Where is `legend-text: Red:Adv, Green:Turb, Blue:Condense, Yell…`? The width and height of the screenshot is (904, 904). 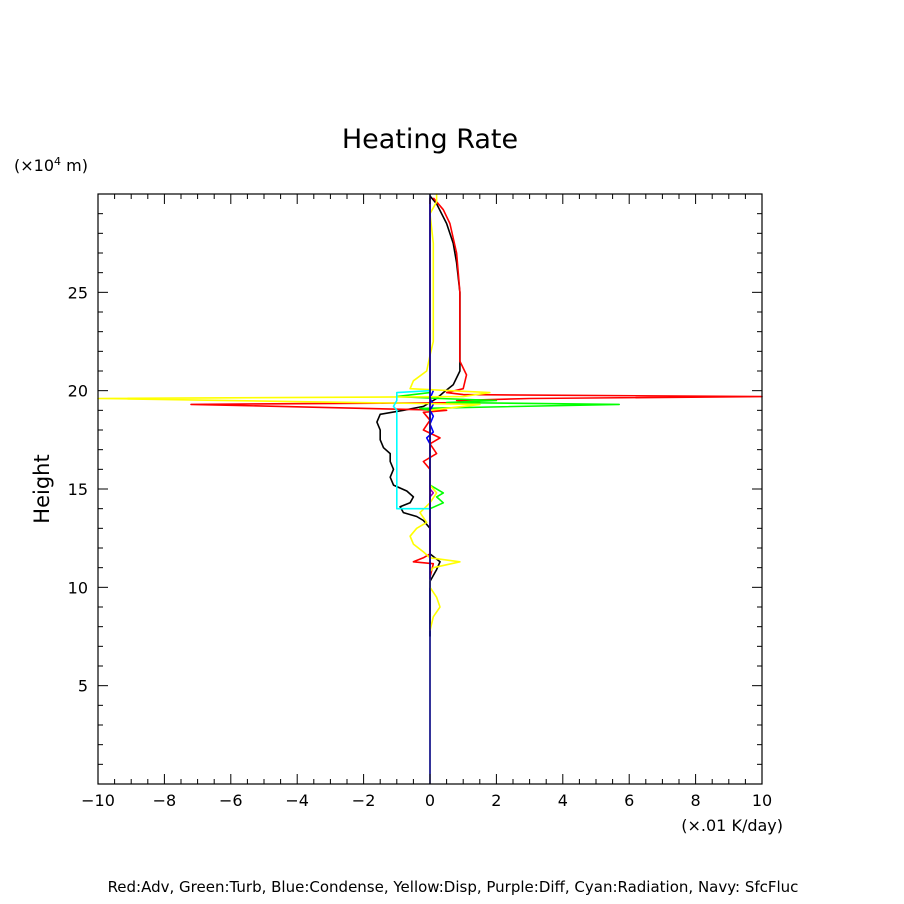
legend-text: Red:Adv, Green:Turb, Blue:Condense, Yell… is located at coordinates (453, 887).